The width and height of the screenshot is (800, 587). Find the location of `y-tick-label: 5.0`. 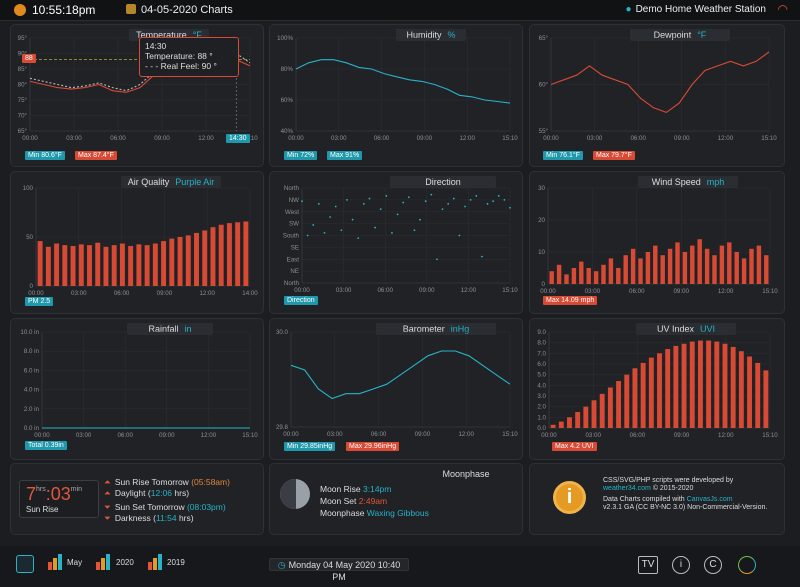

y-tick-label: 5.0 is located at coordinates (541, 375).